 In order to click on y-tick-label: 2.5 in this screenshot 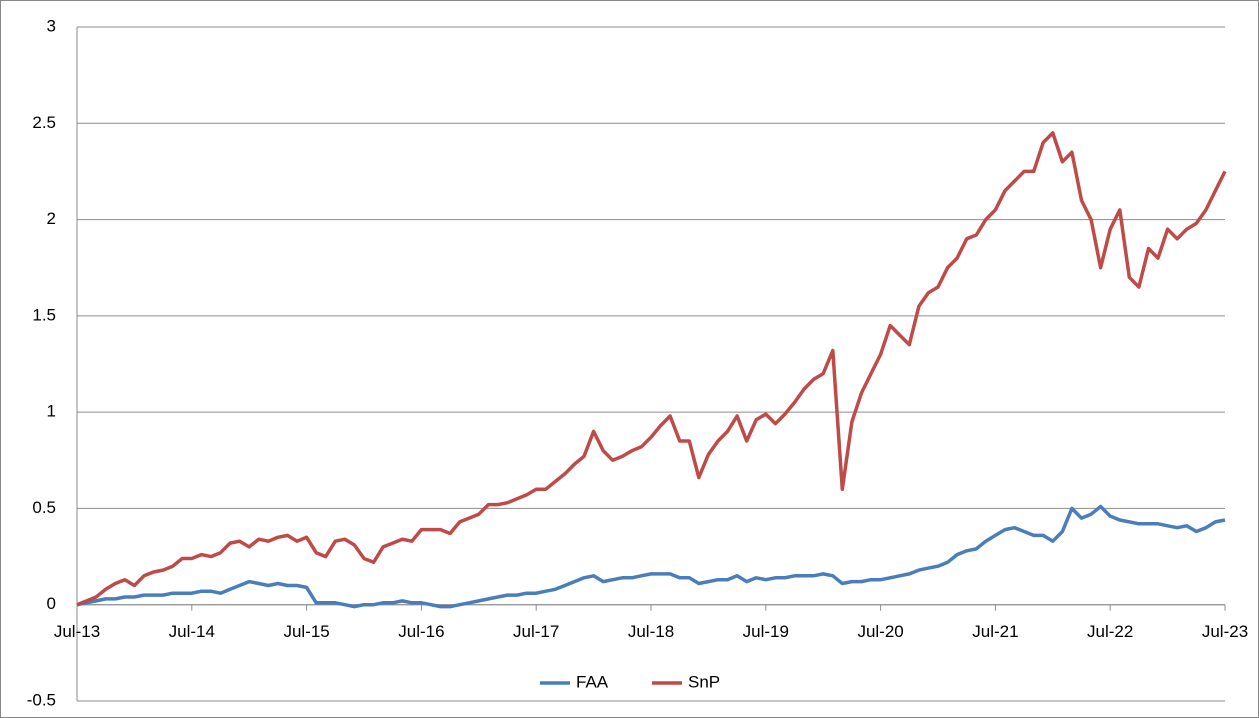, I will do `click(44, 122)`.